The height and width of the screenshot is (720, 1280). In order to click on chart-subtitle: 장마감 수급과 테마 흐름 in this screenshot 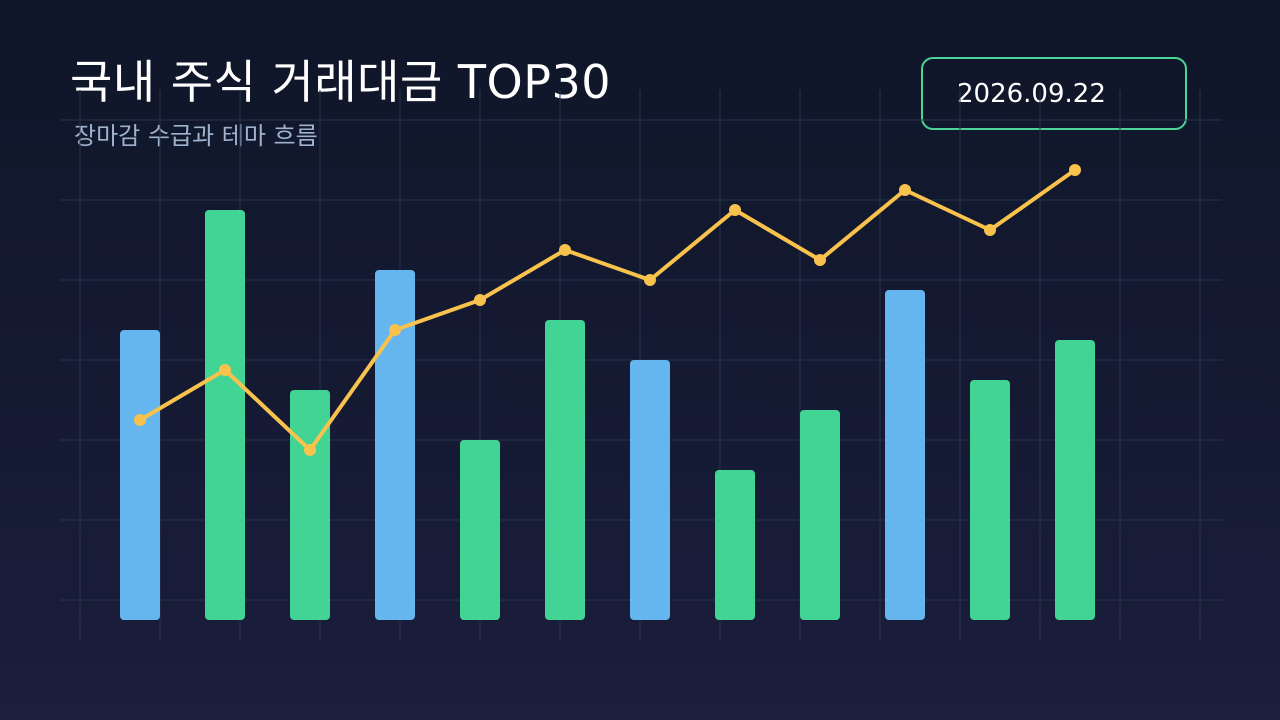, I will do `click(196, 136)`.